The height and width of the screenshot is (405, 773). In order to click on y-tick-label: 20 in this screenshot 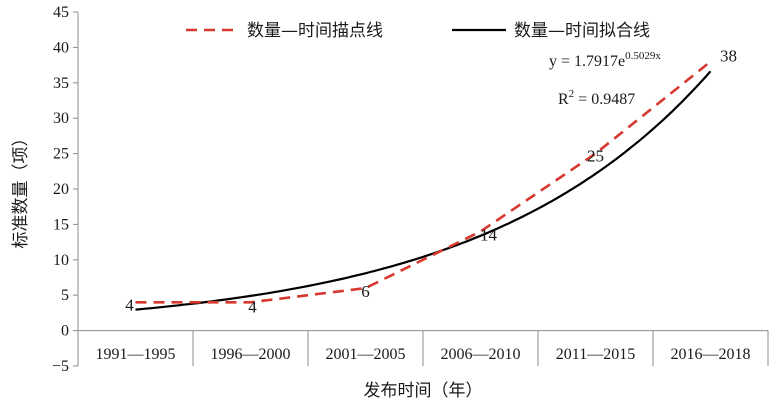, I will do `click(61, 189)`.